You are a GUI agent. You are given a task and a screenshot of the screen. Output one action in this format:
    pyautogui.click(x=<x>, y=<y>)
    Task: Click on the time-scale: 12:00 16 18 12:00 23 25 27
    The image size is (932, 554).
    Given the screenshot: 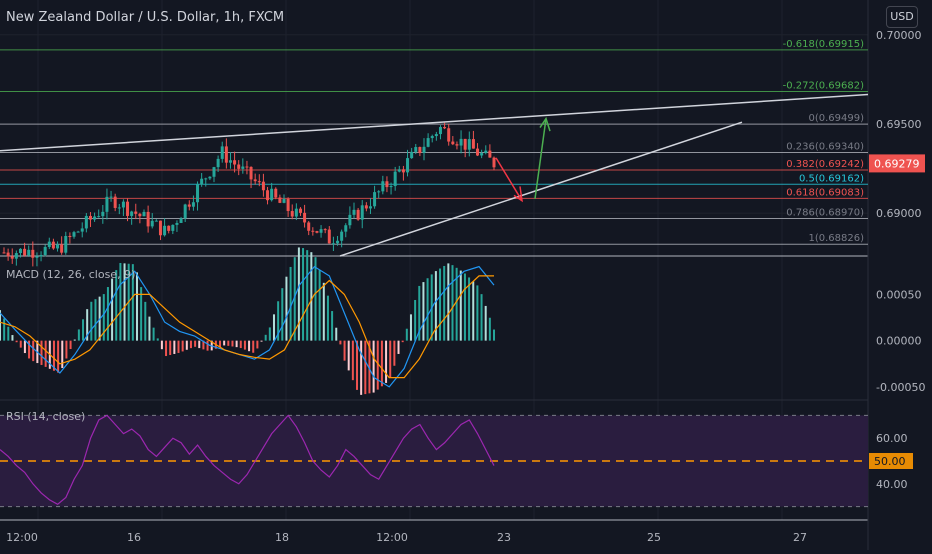 What is the action you would take?
    pyautogui.click(x=406, y=537)
    